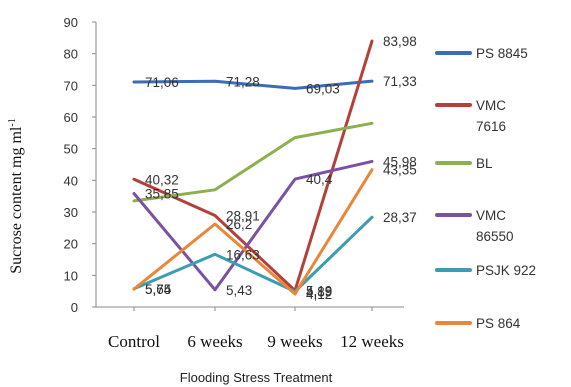 The height and width of the screenshot is (387, 571). Describe the element at coordinates (71, 275) in the screenshot. I see `y-tick-label: 10` at that location.